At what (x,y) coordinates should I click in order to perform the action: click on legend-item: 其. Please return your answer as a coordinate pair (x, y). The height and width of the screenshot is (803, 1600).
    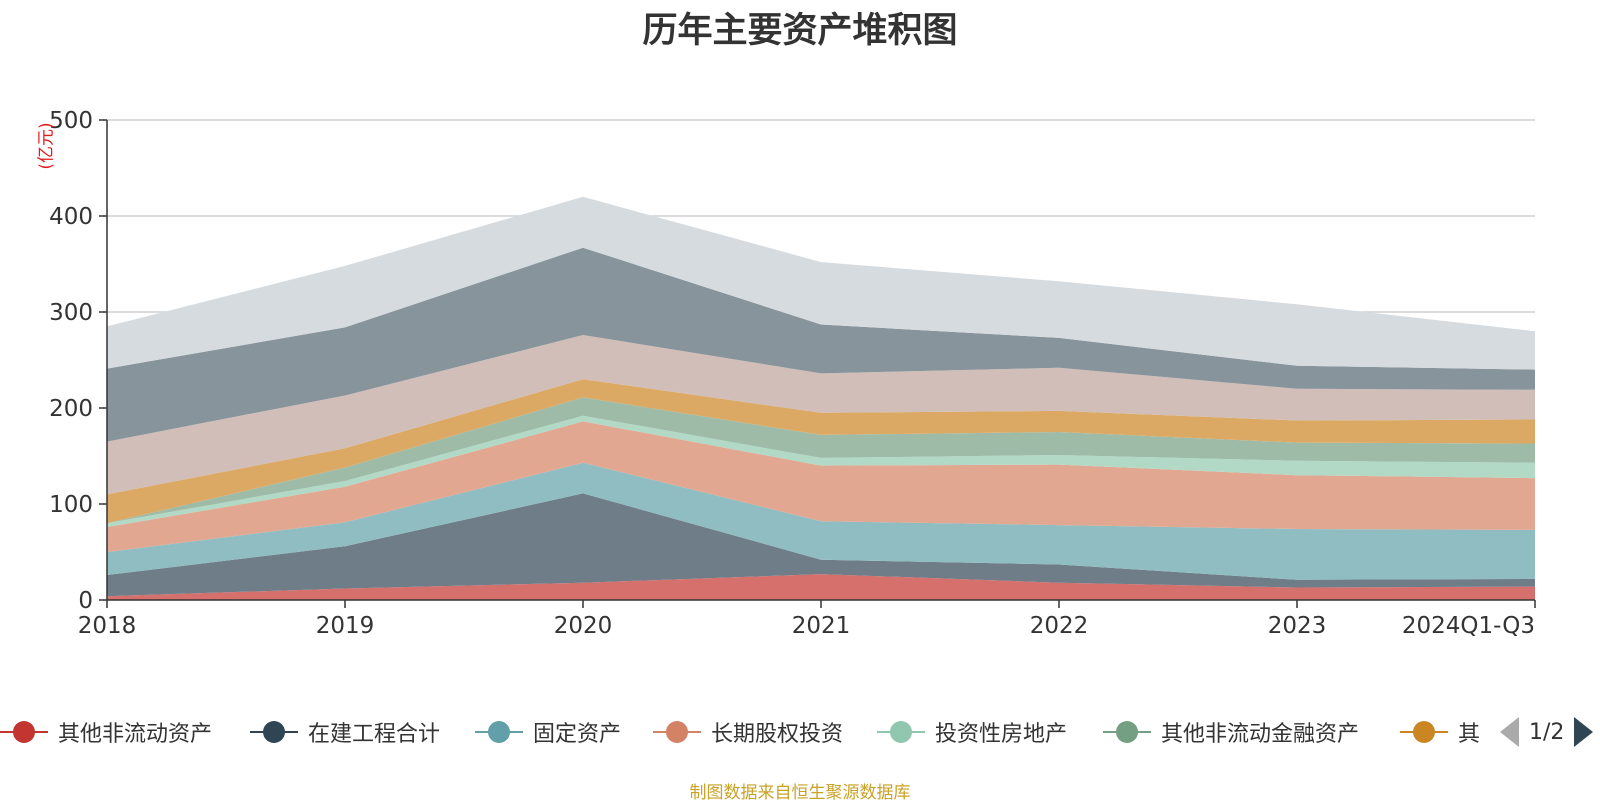
    Looking at the image, I should click on (1440, 732).